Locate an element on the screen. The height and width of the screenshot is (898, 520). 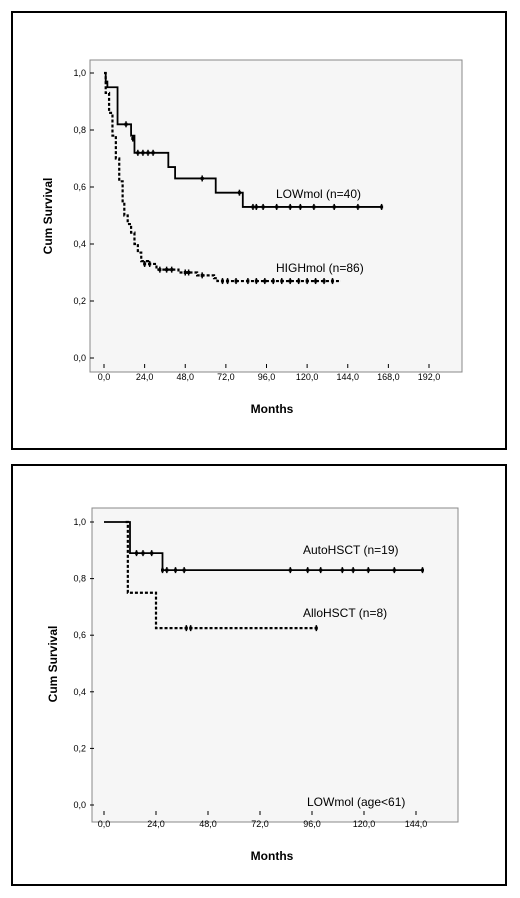
series-label-lowmol: LOWmol (n=40) is located at coordinates (318, 194).